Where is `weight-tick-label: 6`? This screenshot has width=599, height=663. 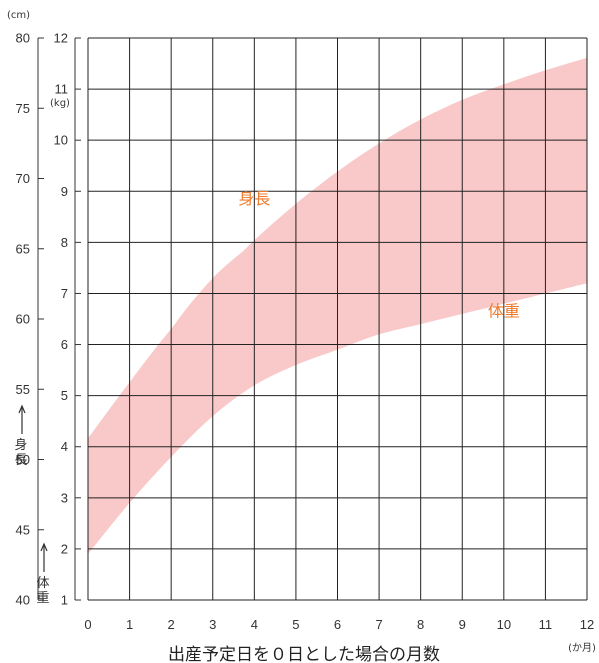
weight-tick-label: 6 is located at coordinates (64, 344).